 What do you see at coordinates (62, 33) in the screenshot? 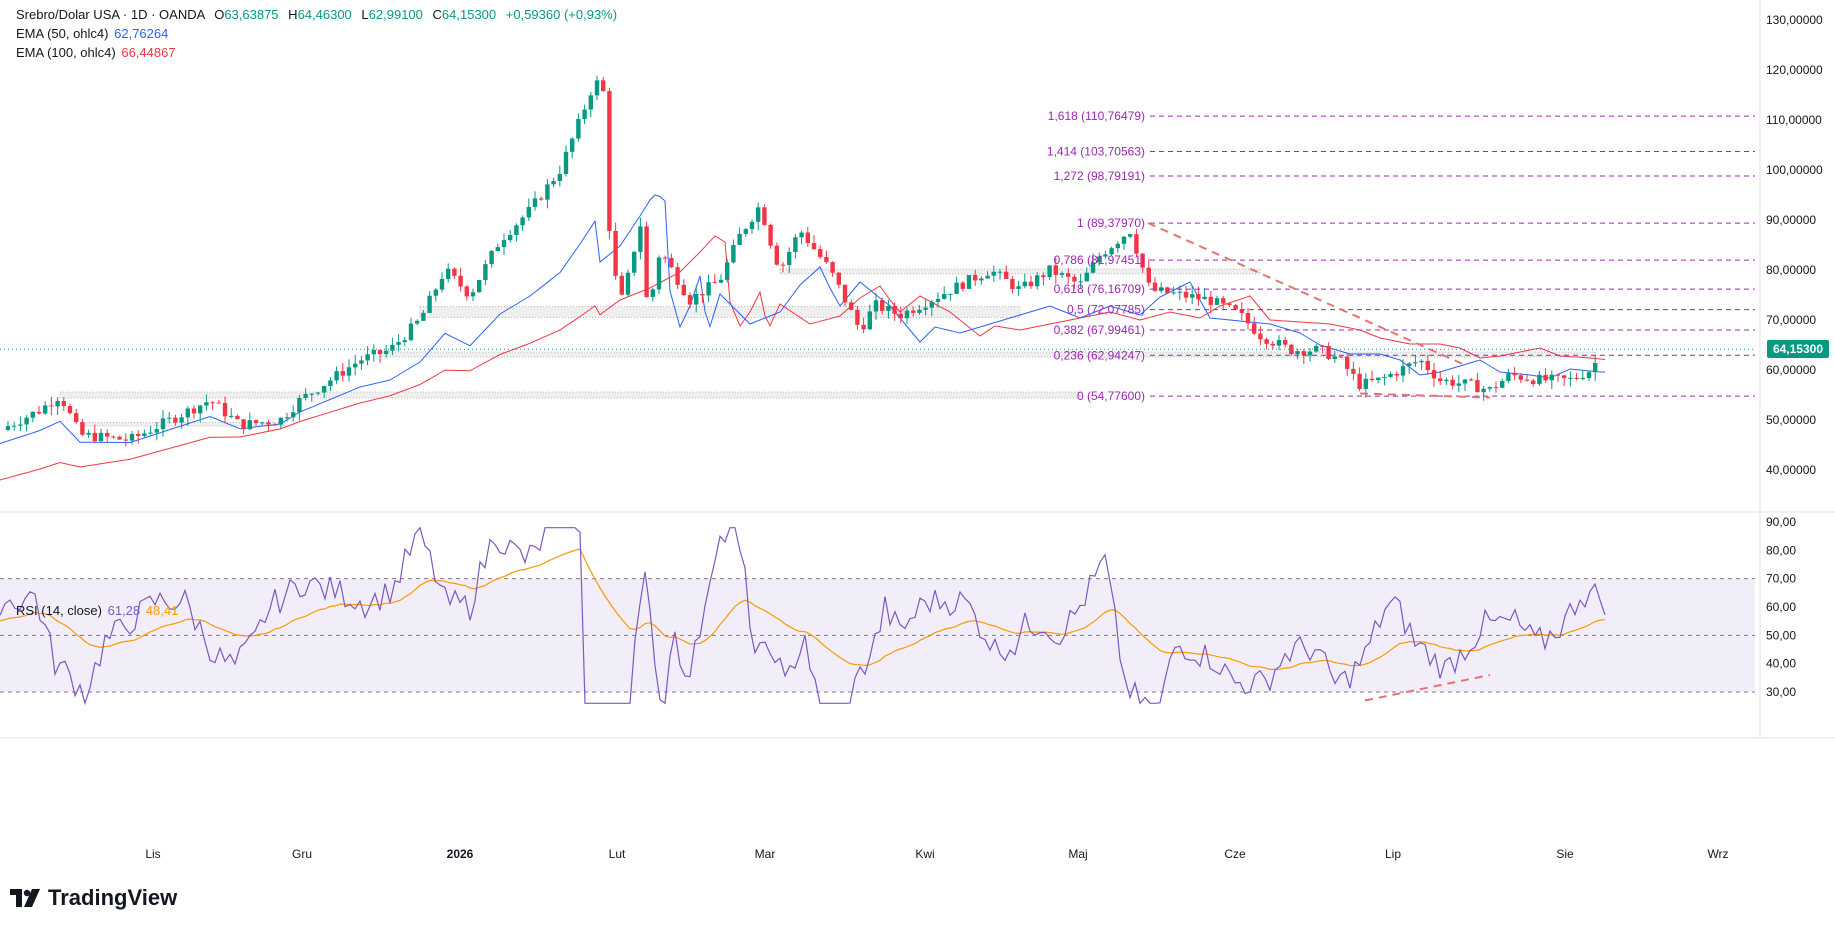
I see `ema50-label: EMA (50, ohlc4)` at bounding box center [62, 33].